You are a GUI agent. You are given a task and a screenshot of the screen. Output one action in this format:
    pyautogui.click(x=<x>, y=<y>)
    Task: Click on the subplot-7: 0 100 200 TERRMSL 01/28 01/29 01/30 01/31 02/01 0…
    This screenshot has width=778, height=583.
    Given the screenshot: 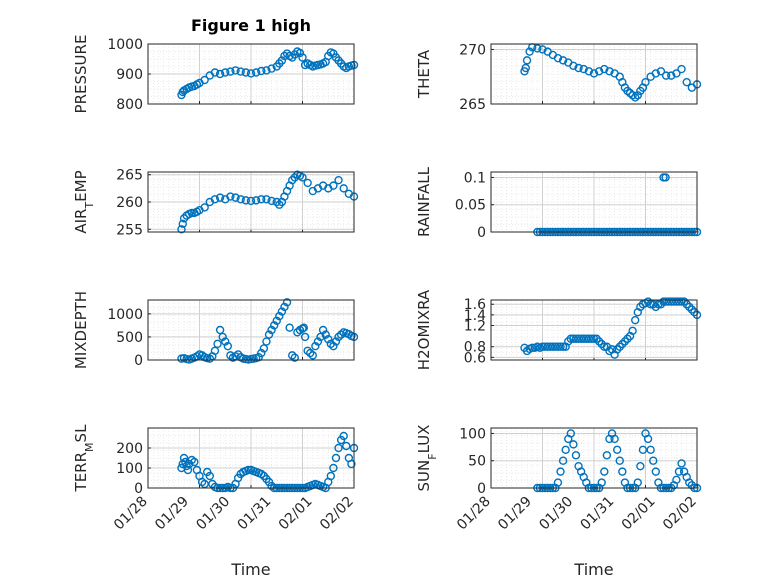 What is the action you would take?
    pyautogui.click(x=215, y=479)
    